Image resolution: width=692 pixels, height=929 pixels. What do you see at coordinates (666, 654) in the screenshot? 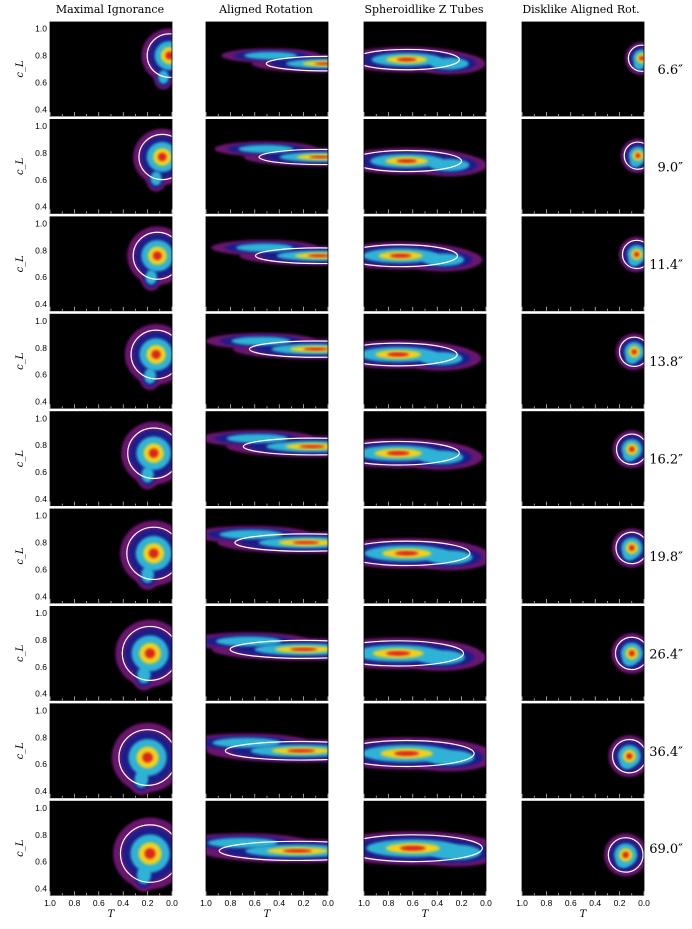
I see `row-label: 26.4″` at bounding box center [666, 654].